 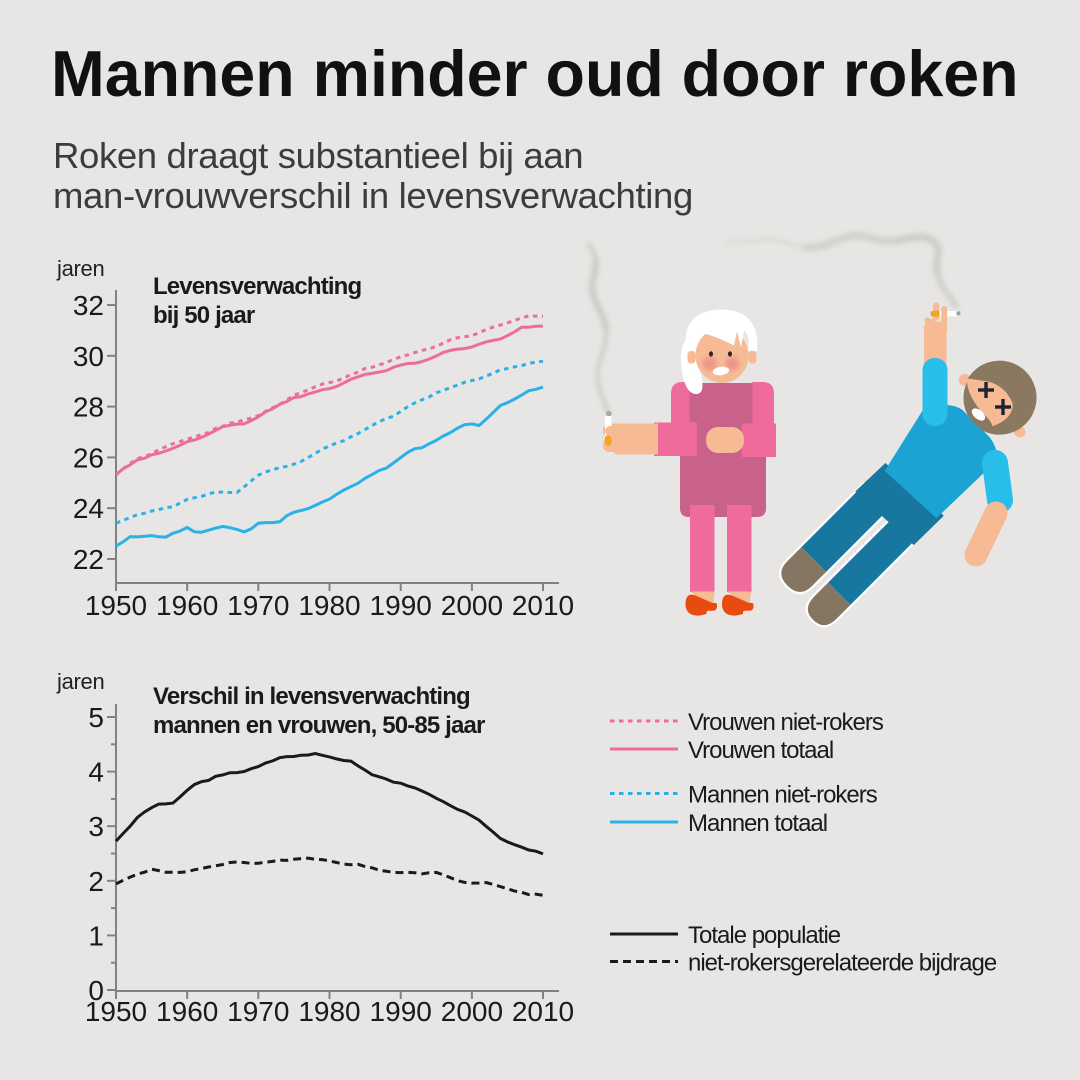 What do you see at coordinates (311, 696) in the screenshot?
I see `svg-text: Verschil in levensverwachting` at bounding box center [311, 696].